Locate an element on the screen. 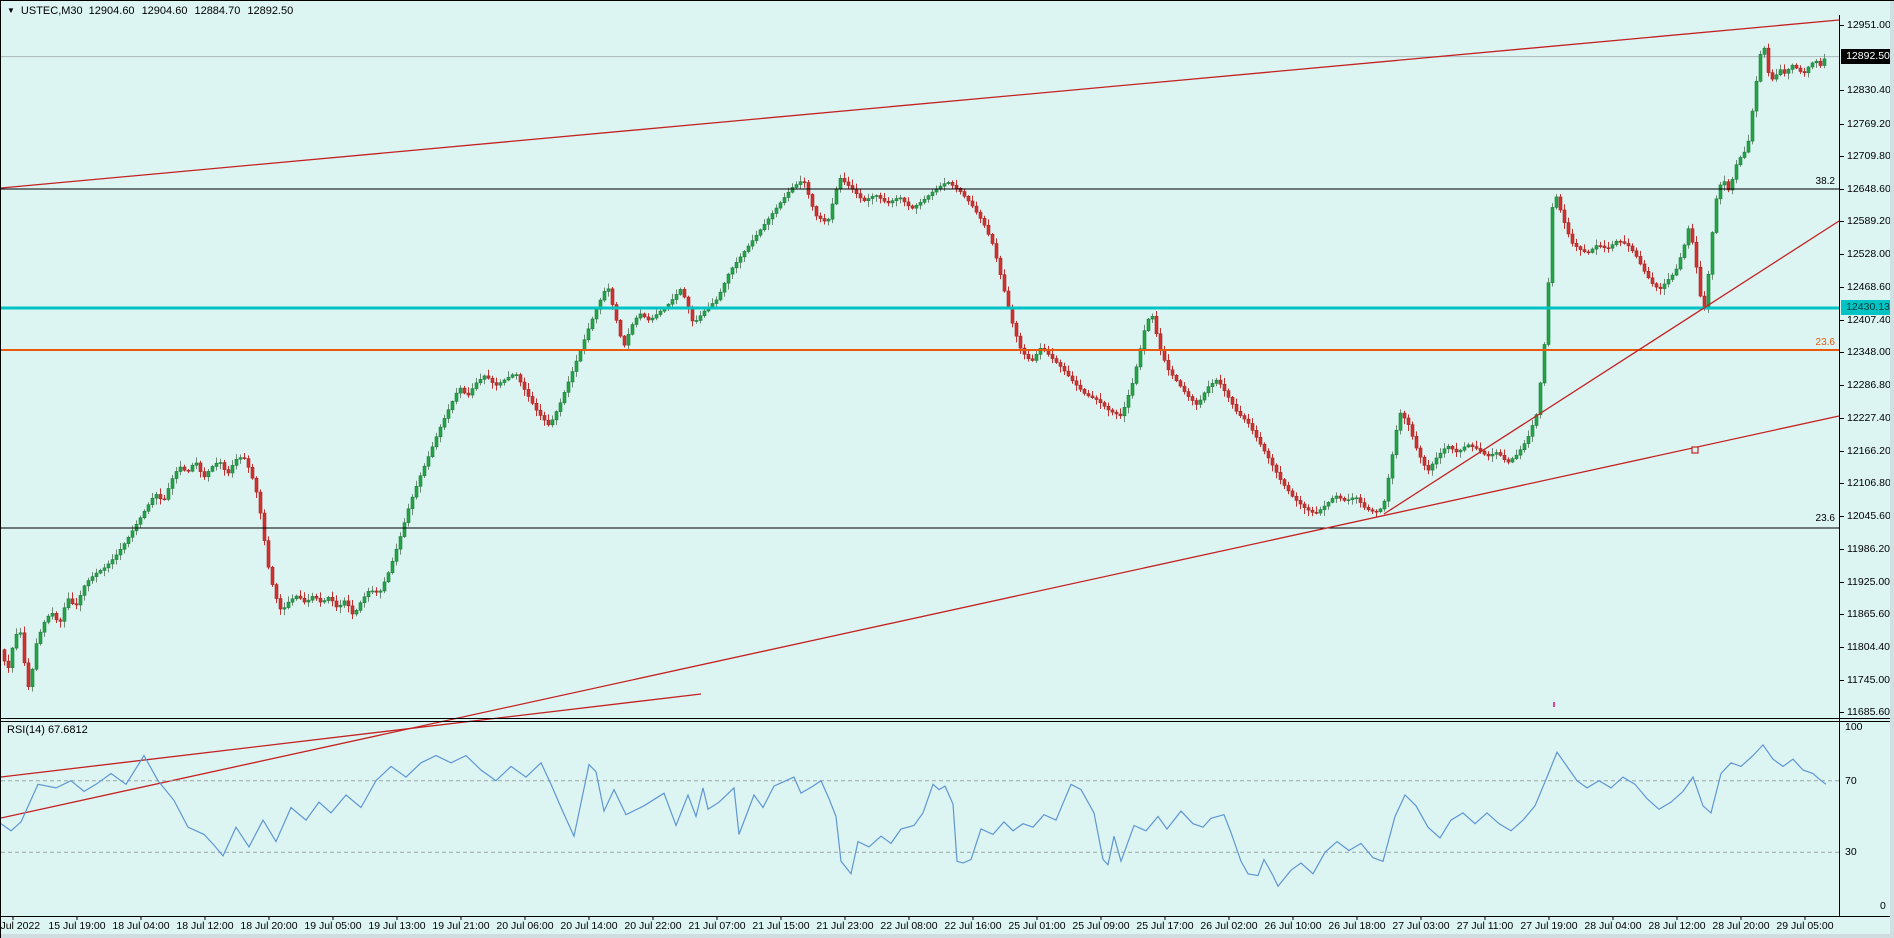  price-tick-label: 12528.00 is located at coordinates (1869, 254).